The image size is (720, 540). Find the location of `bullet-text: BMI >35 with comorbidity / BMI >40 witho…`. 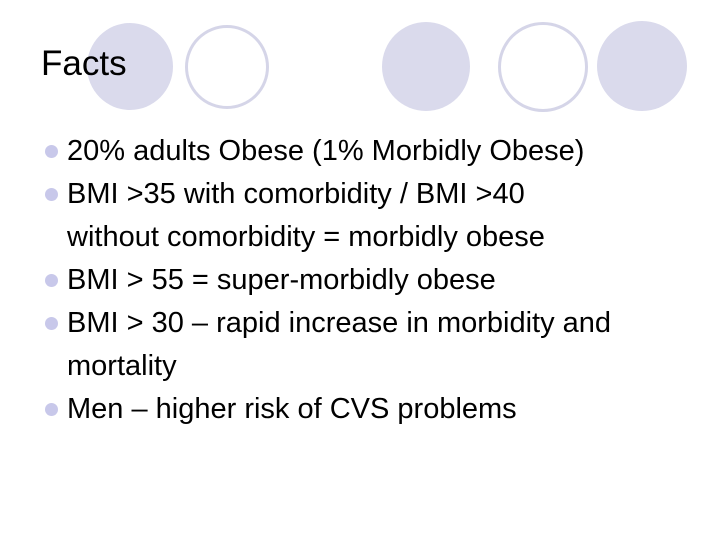

bullet-text: BMI >35 with comorbidity / BMI >40 witho… is located at coordinates (306, 215).